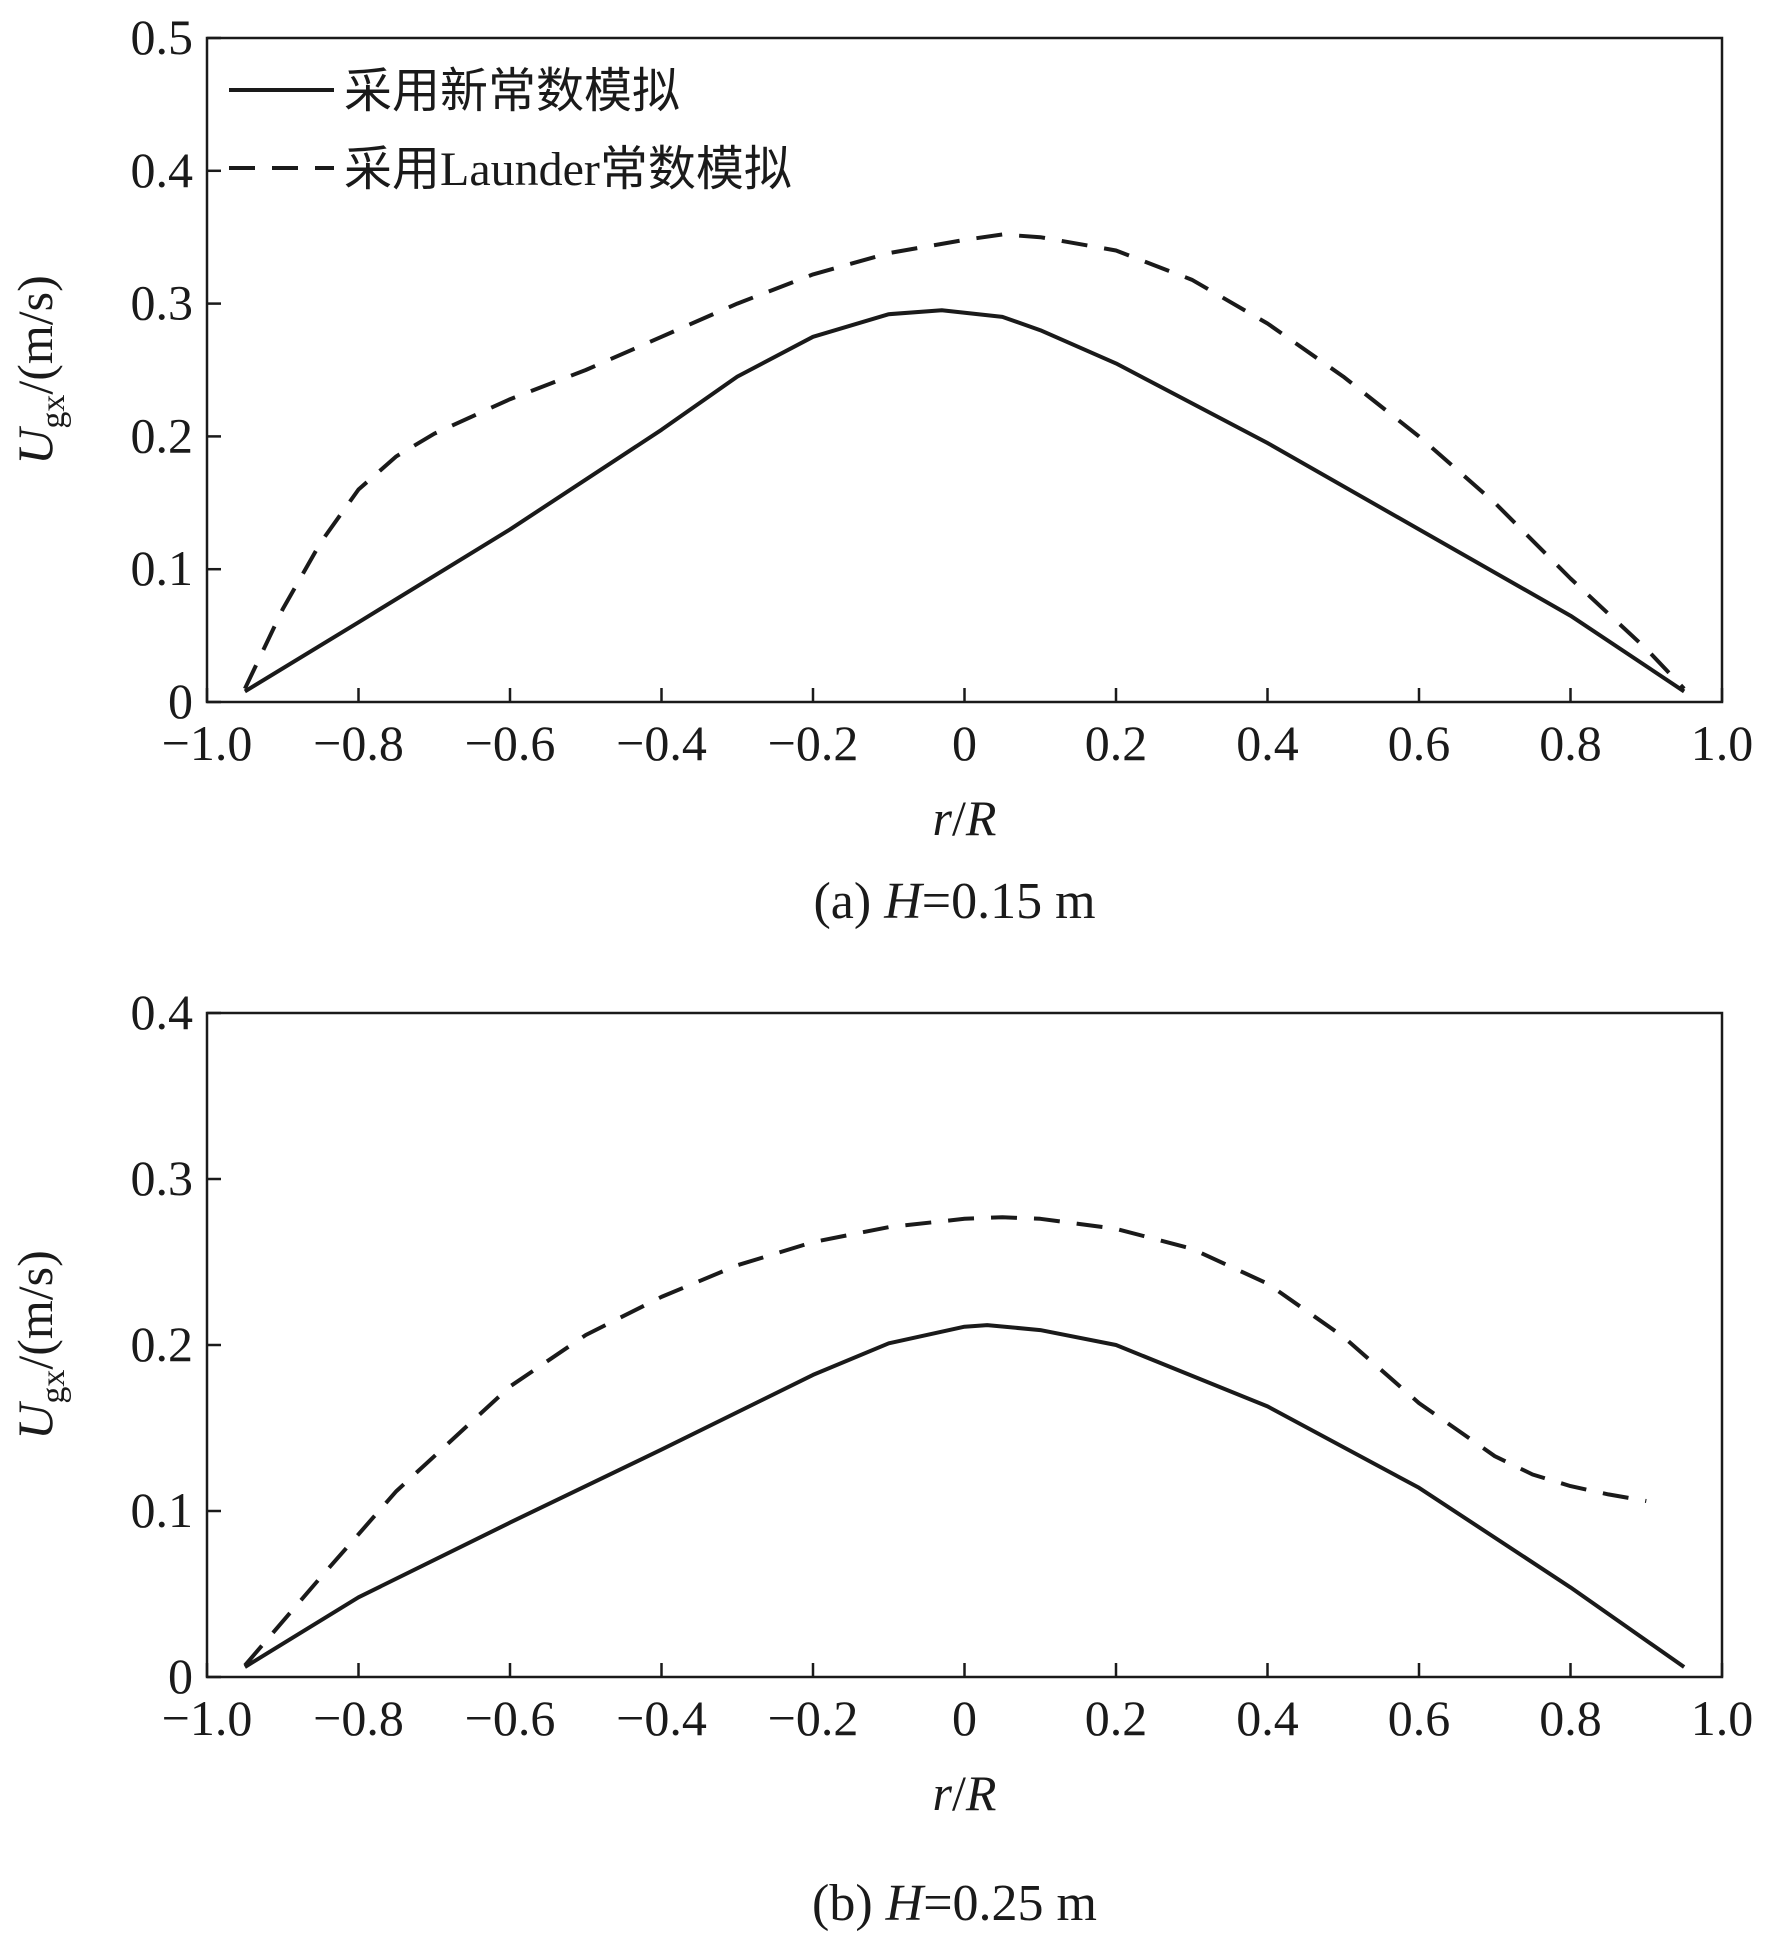  Describe the element at coordinates (162, 37) in the screenshot. I see `y-tick-label: 0.5` at that location.